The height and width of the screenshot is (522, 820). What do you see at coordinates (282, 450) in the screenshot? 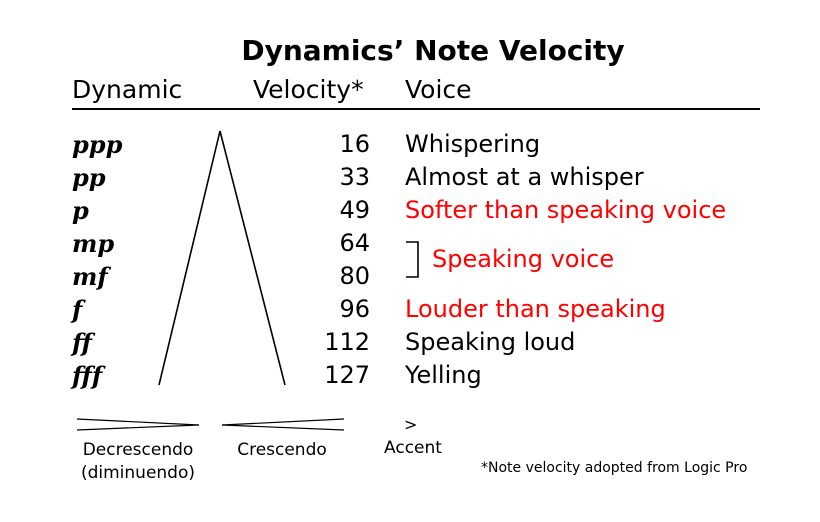
I see `crescendo-label: Crescendo` at bounding box center [282, 450].